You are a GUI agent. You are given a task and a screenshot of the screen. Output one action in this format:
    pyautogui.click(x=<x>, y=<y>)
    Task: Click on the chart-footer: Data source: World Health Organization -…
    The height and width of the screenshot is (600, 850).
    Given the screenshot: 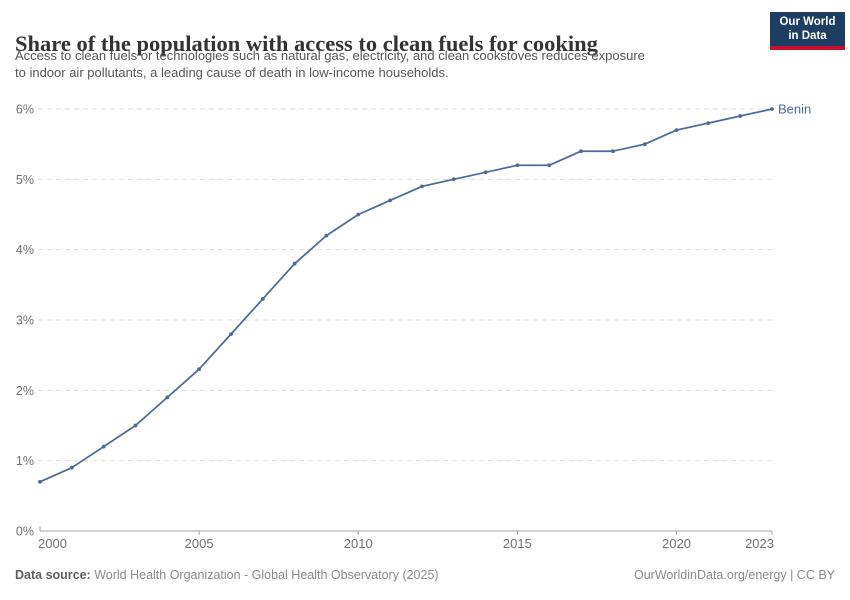 What is the action you would take?
    pyautogui.click(x=425, y=575)
    